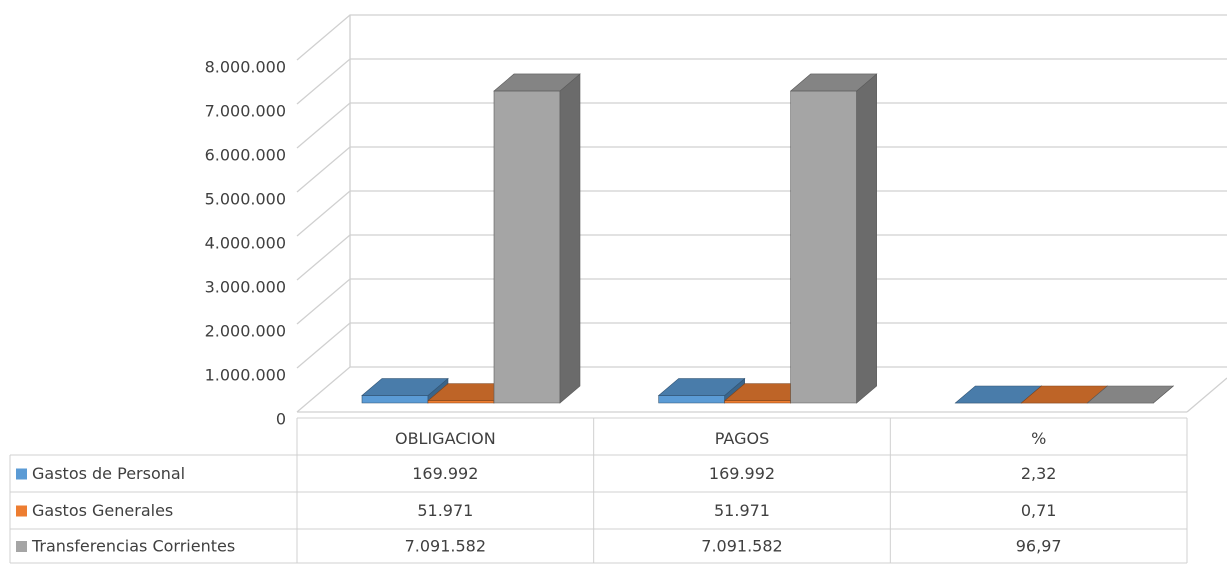  What do you see at coordinates (1206, 395) in the screenshot?
I see `floor-right` at bounding box center [1206, 395].